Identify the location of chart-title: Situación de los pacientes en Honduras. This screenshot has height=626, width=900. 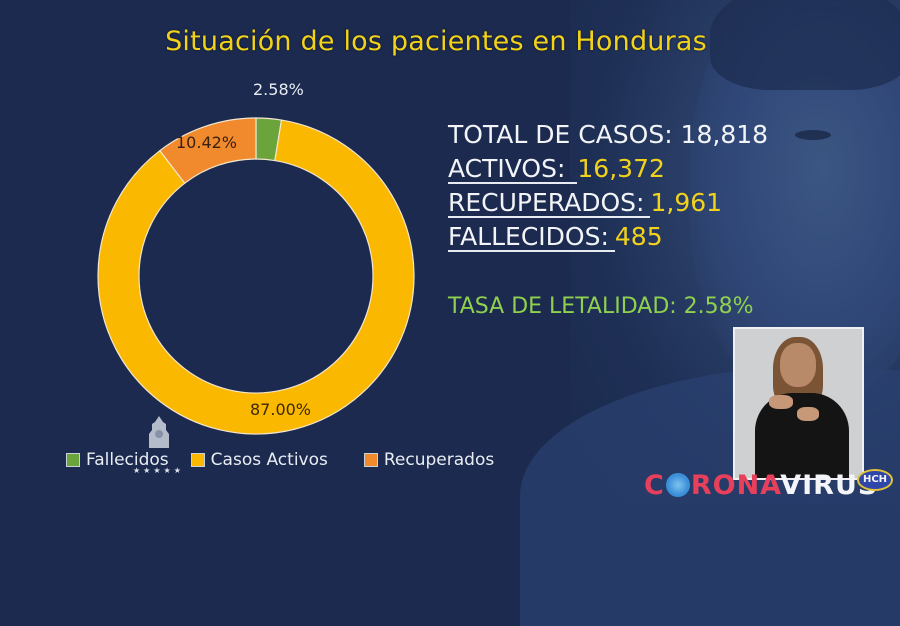
(436, 41).